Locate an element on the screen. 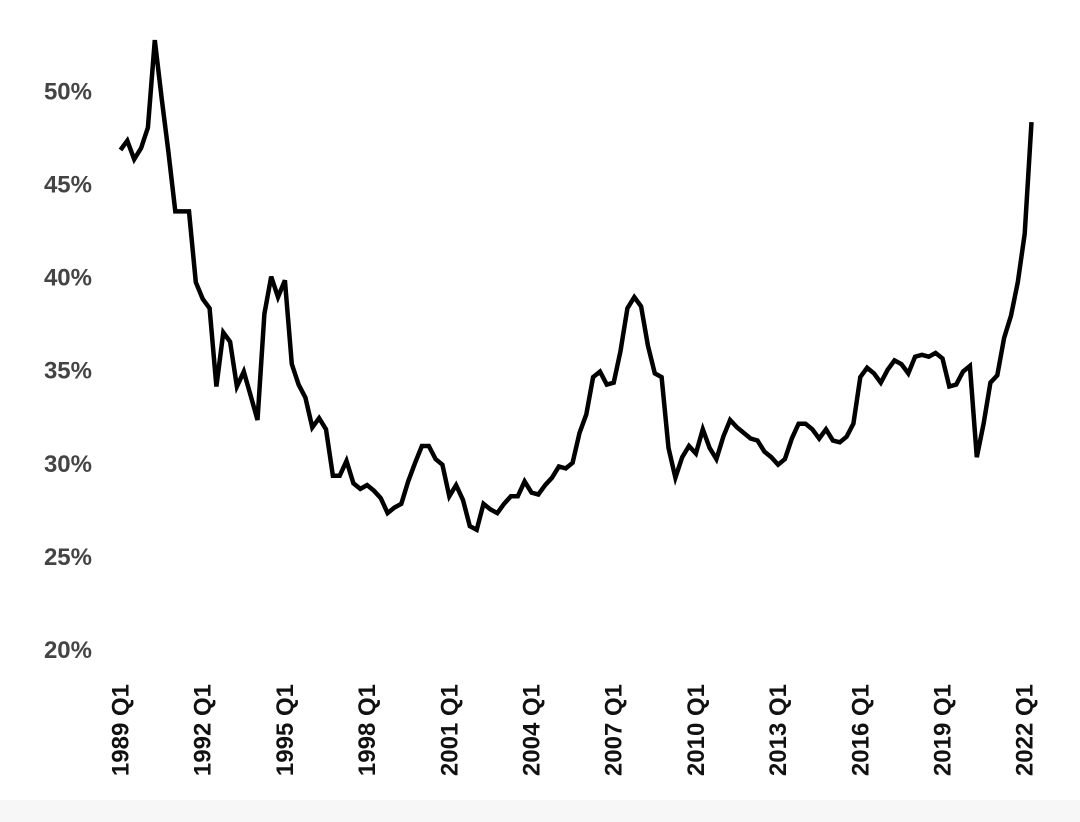  x-tick-label: 1998 Q1 is located at coordinates (367, 730).